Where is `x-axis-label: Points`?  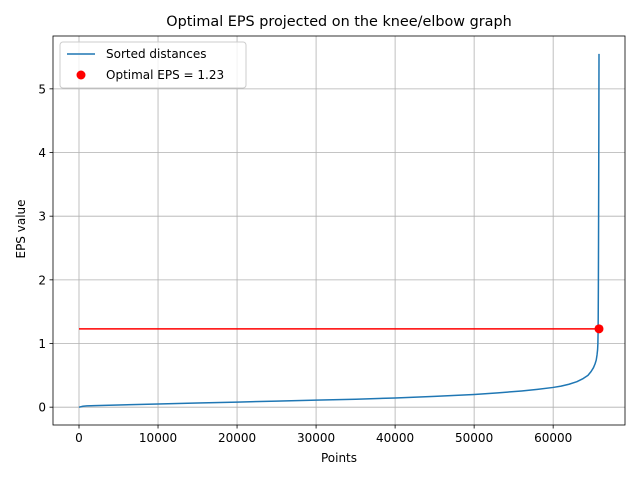 x-axis-label: Points is located at coordinates (339, 458).